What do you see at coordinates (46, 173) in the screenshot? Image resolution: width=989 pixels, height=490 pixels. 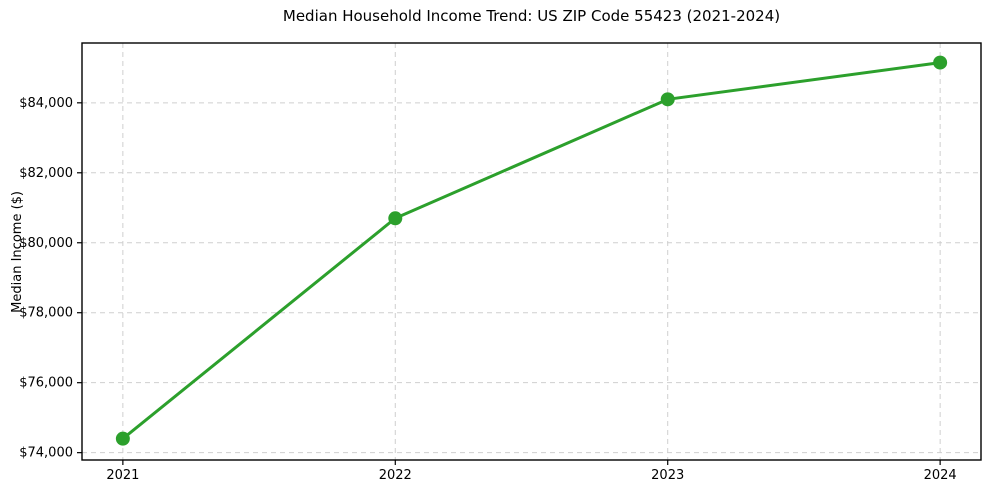 I see `y-tick-label: $82,000` at bounding box center [46, 173].